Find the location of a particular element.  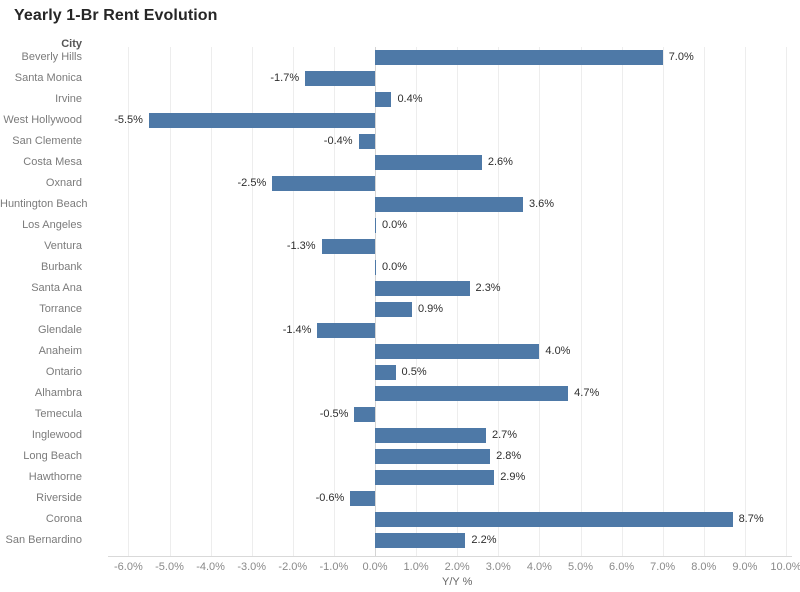

city-label: Riverside is located at coordinates (59, 498).